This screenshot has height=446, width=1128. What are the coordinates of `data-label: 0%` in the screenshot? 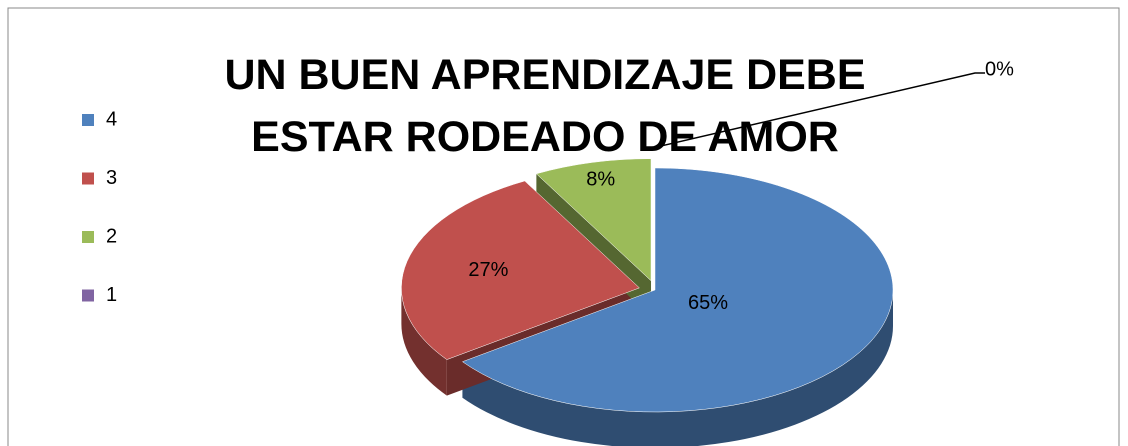 It's located at (999, 69).